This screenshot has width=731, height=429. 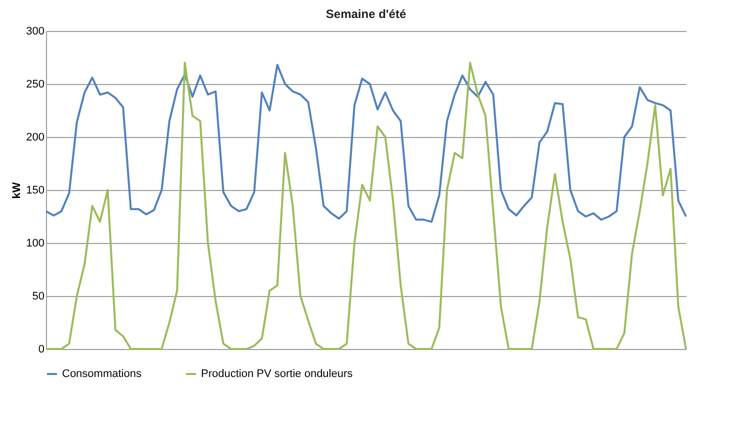 I want to click on y-tick-label: 100, so click(x=35, y=244).